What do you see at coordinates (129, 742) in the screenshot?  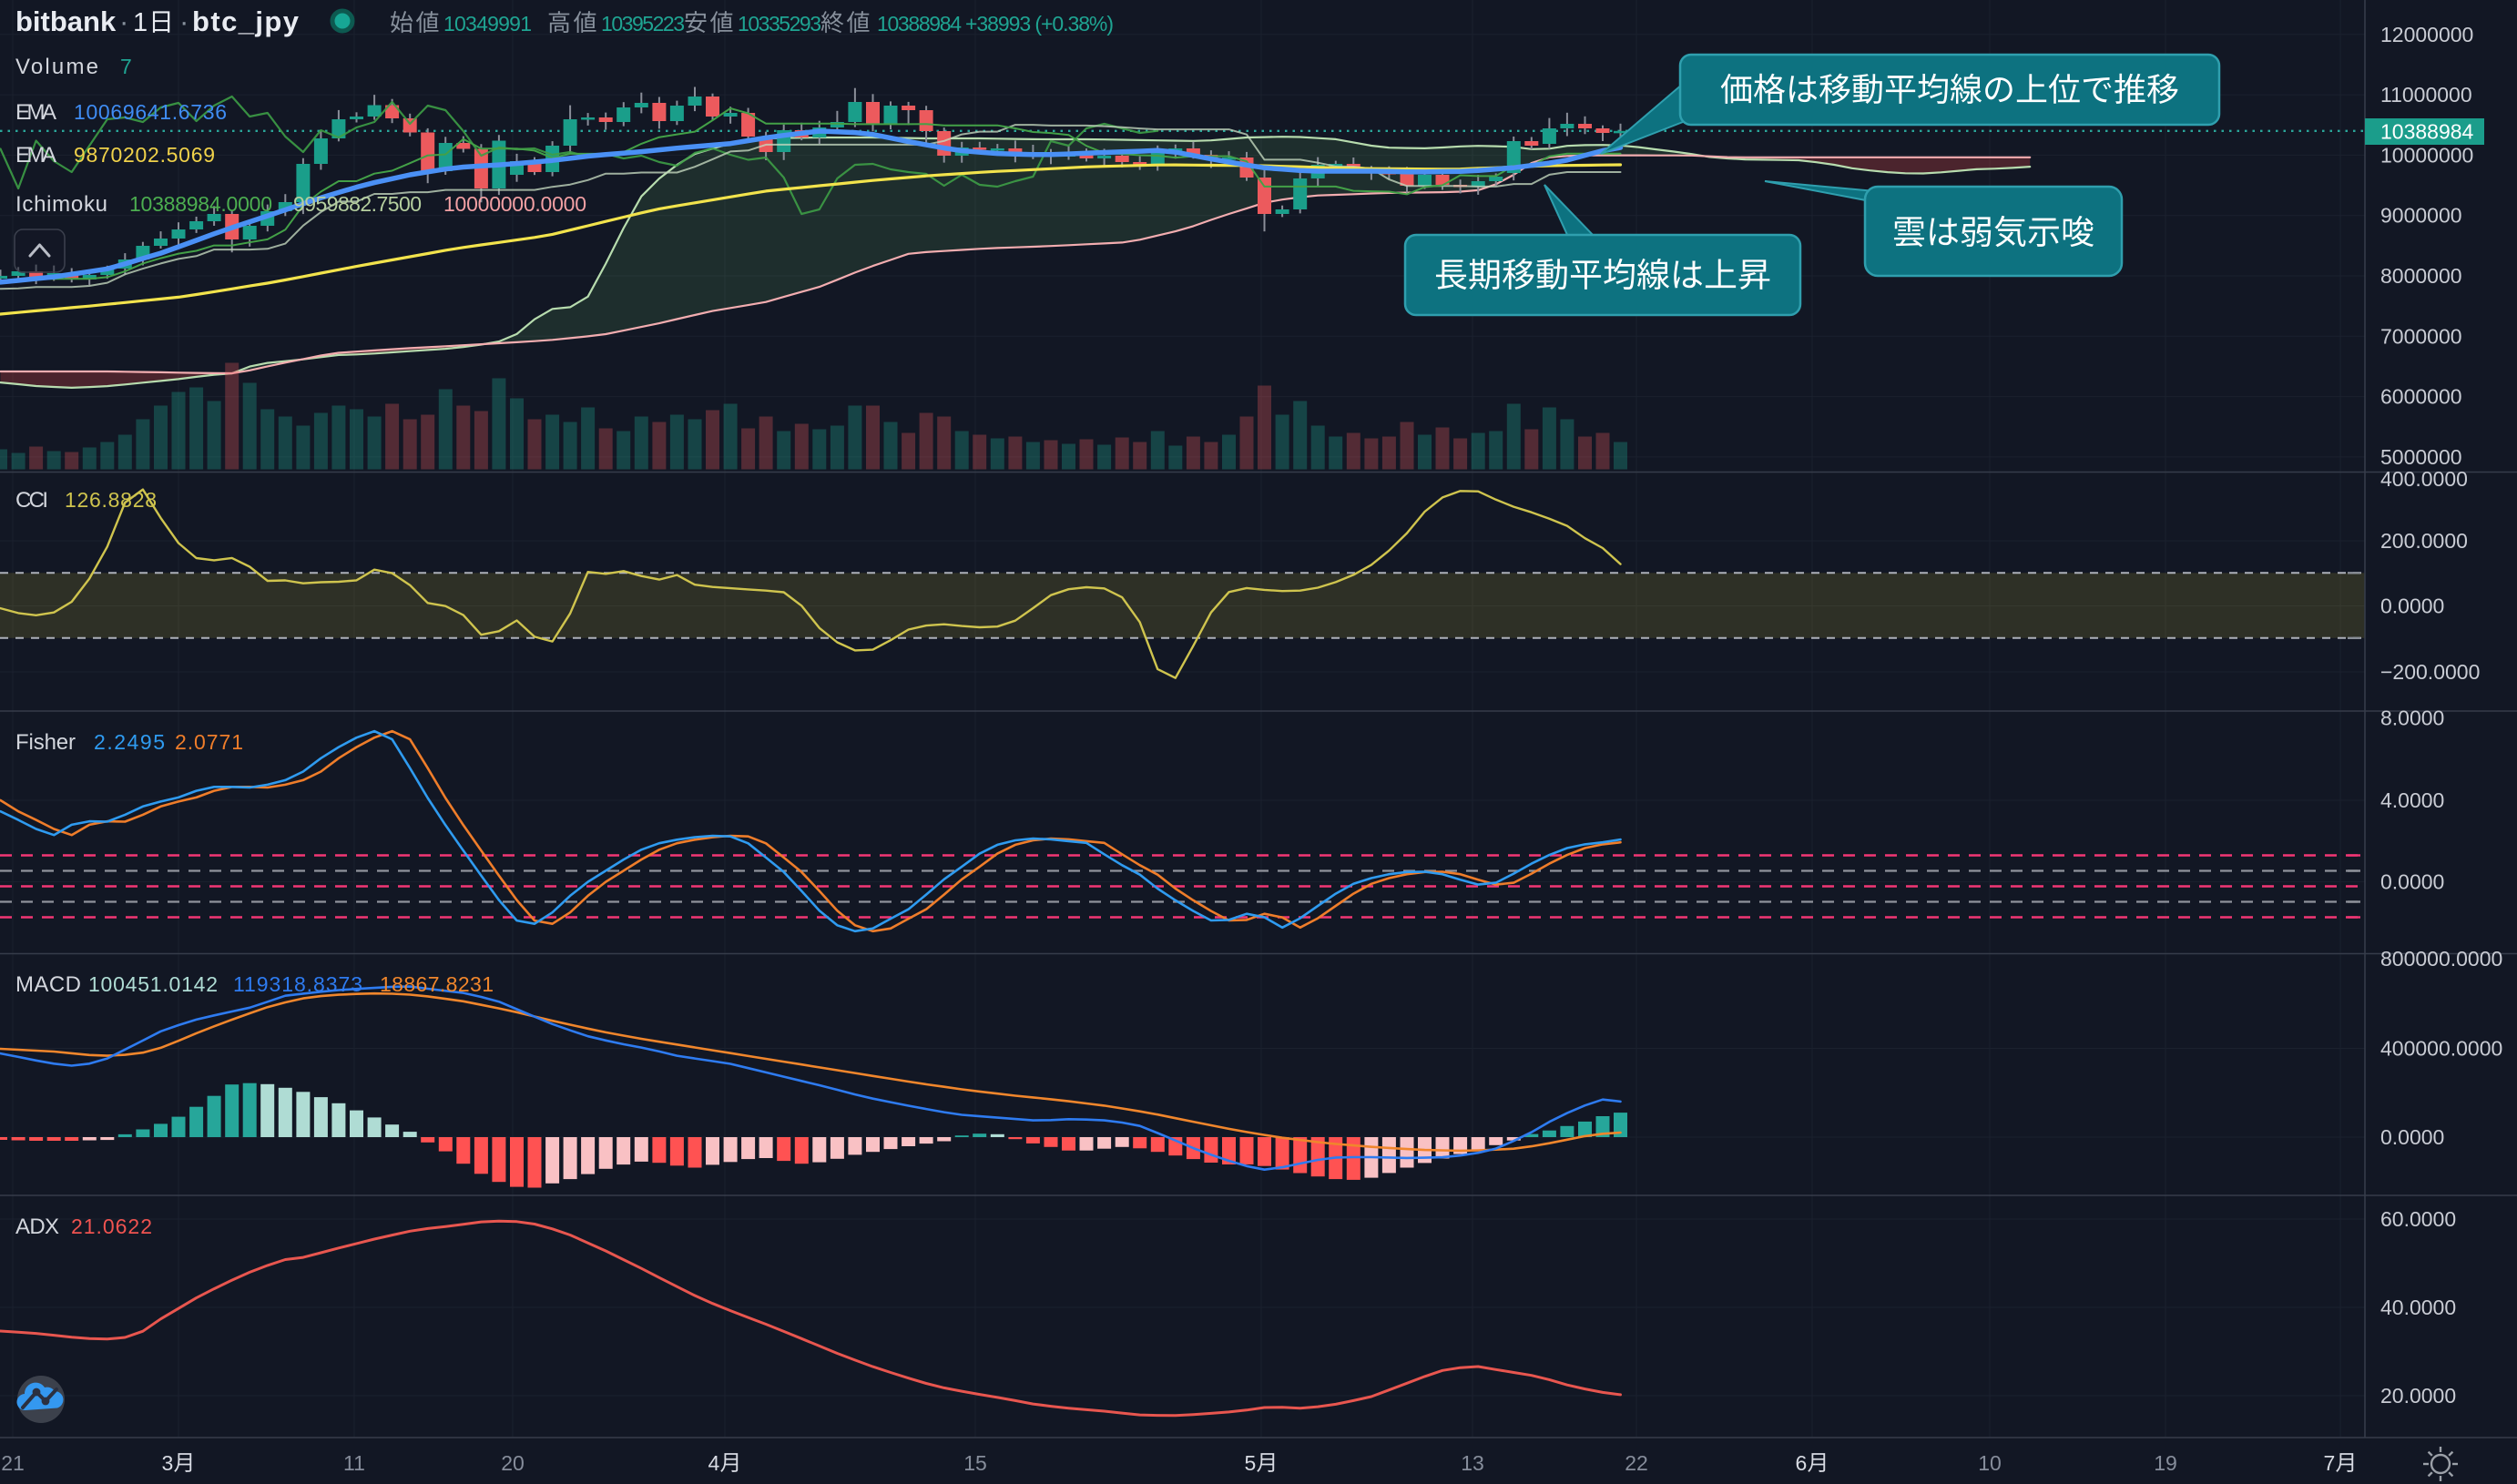 I see `svg-text: 2.2495` at bounding box center [129, 742].